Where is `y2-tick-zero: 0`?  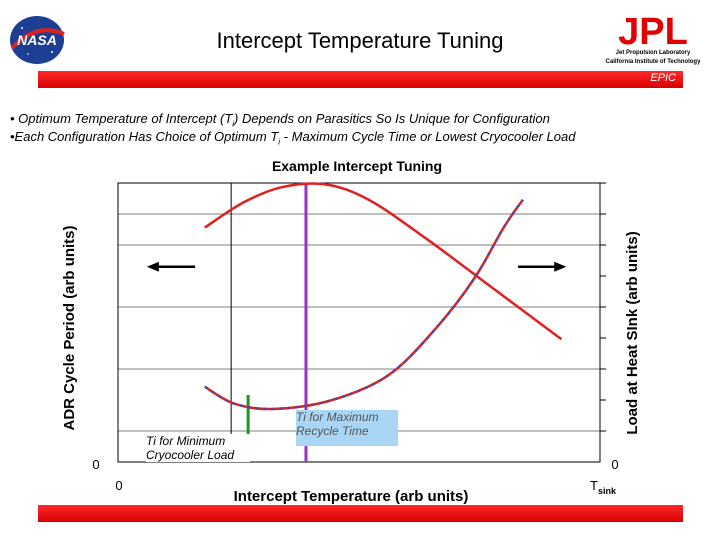 y2-tick-zero: 0 is located at coordinates (614, 464).